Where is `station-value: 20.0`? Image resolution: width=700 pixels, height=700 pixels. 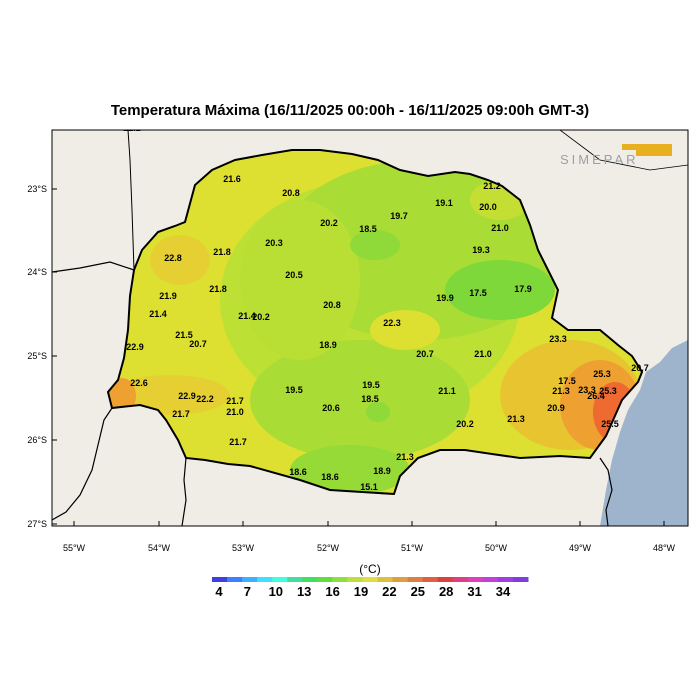 station-value: 20.0 is located at coordinates (488, 207).